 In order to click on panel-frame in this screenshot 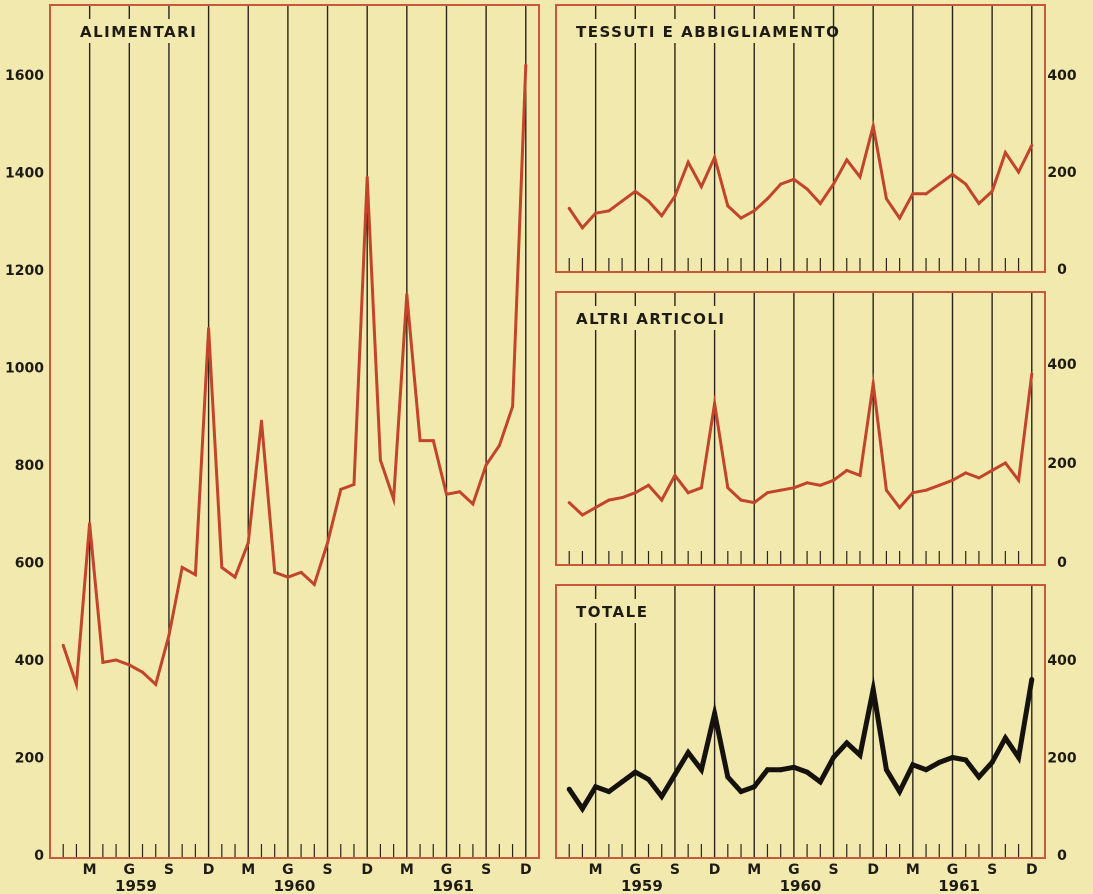, I will do `click(800, 138)`.